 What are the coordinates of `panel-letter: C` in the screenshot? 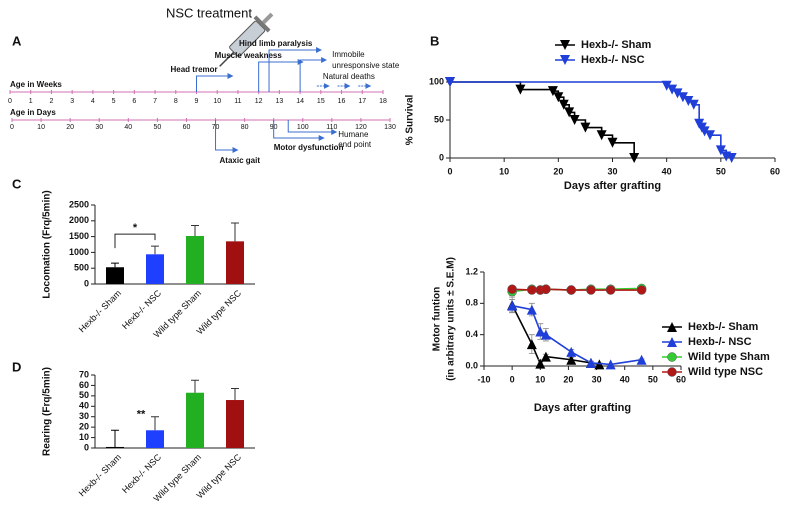 It's located at (17, 183).